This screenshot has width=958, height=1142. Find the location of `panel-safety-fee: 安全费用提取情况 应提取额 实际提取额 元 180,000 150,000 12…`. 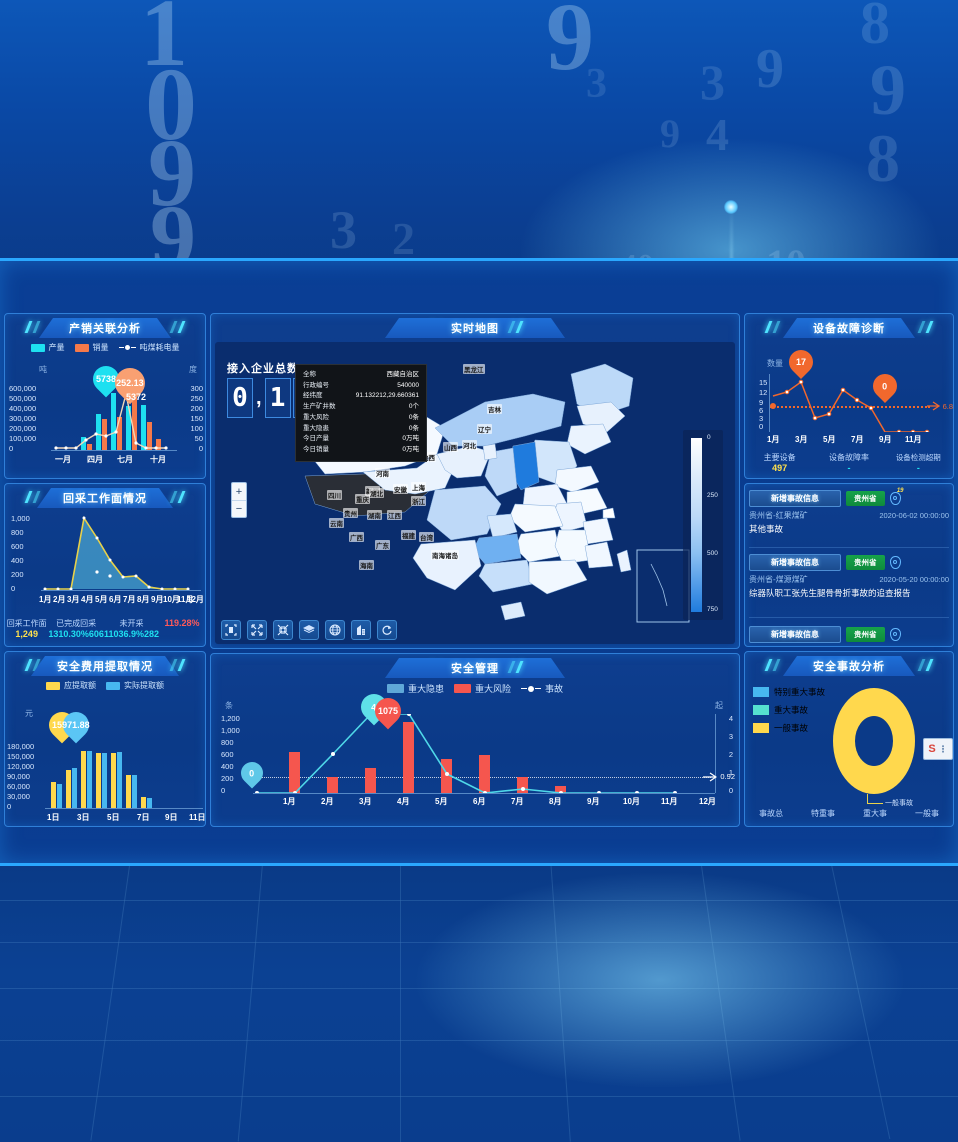

panel-safety-fee: 安全费用提取情况 应提取额 实际提取额 元 180,000 150,000 12… is located at coordinates (105, 739).